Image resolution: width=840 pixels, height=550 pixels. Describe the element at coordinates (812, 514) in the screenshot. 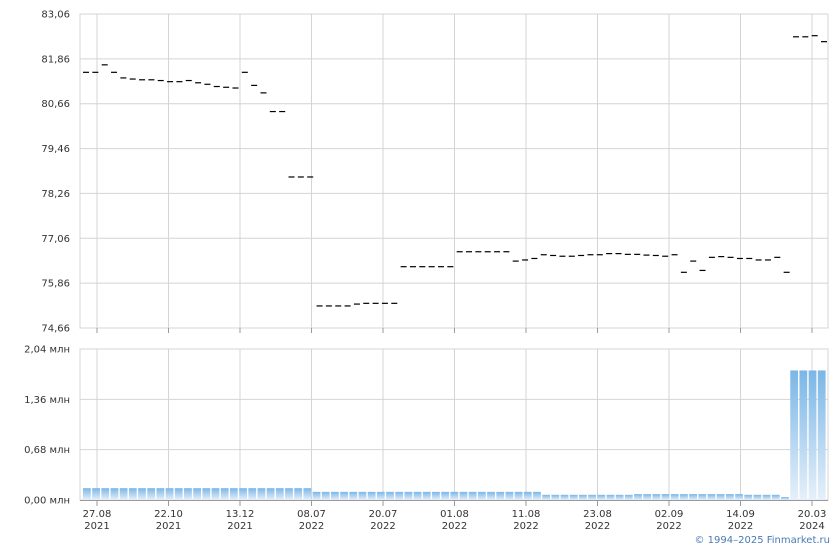

I see `x-tick-day: 20.03` at that location.